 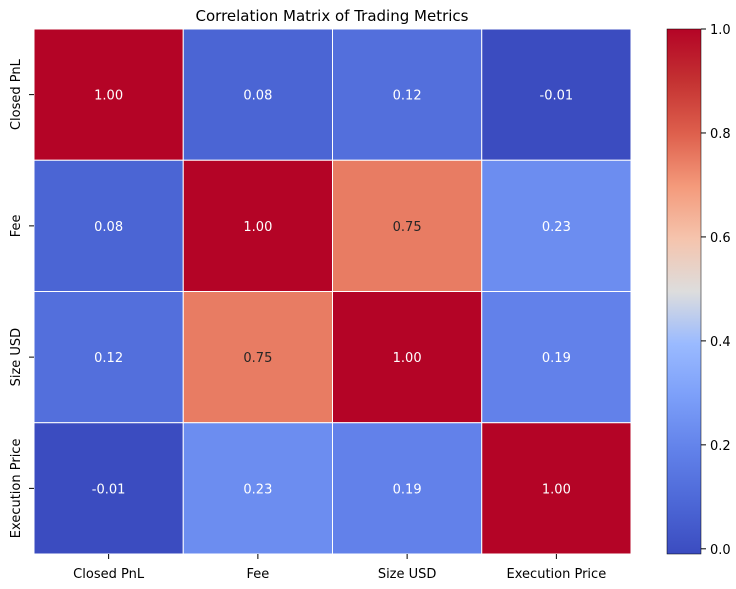 I want to click on y-label-size-usd: Size USD, so click(x=16, y=357).